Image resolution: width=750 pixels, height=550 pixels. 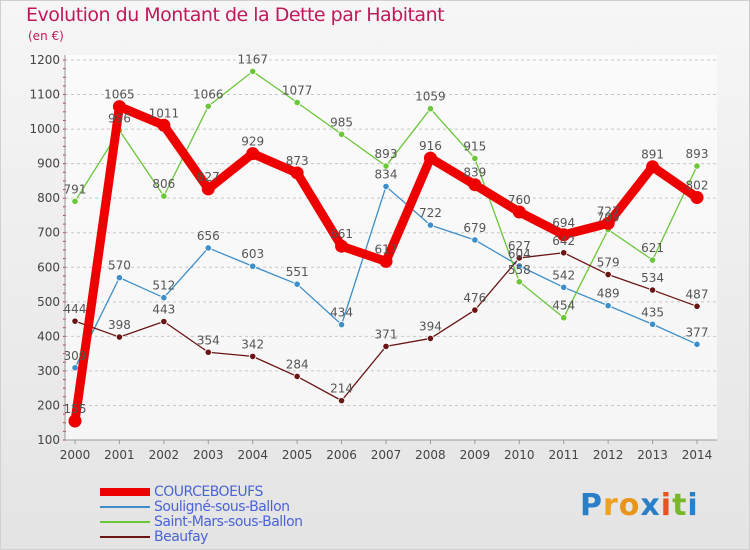 I want to click on x-tick-label: 2010, so click(x=519, y=455).